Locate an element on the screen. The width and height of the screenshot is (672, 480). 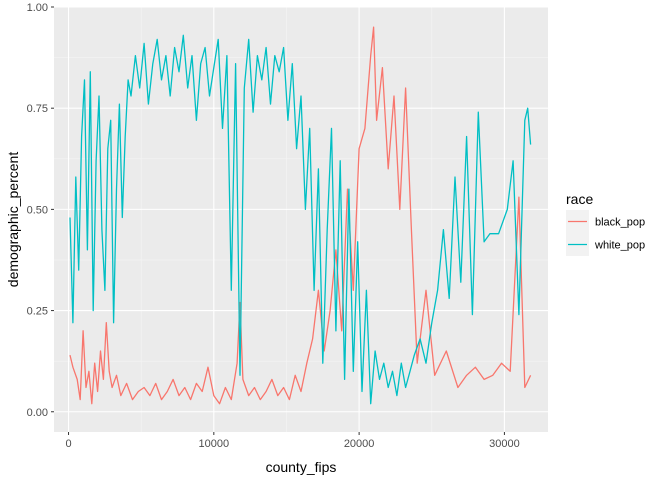
x-axis-title: county_fips is located at coordinates (301, 467).